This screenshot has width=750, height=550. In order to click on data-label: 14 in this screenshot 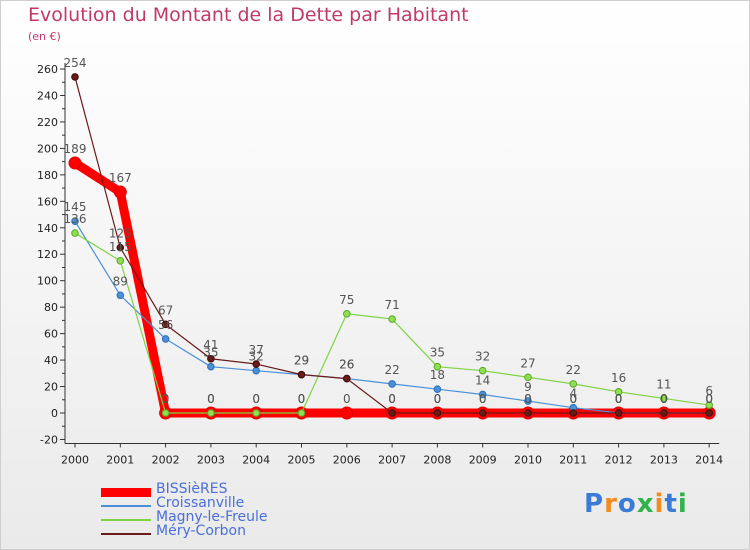, I will do `click(482, 380)`.